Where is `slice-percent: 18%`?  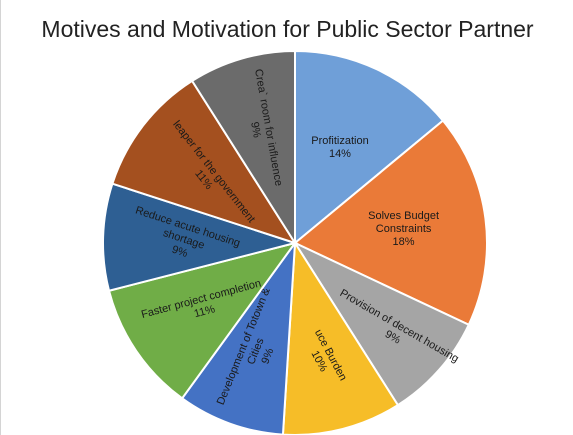
slice-percent: 18% is located at coordinates (404, 242).